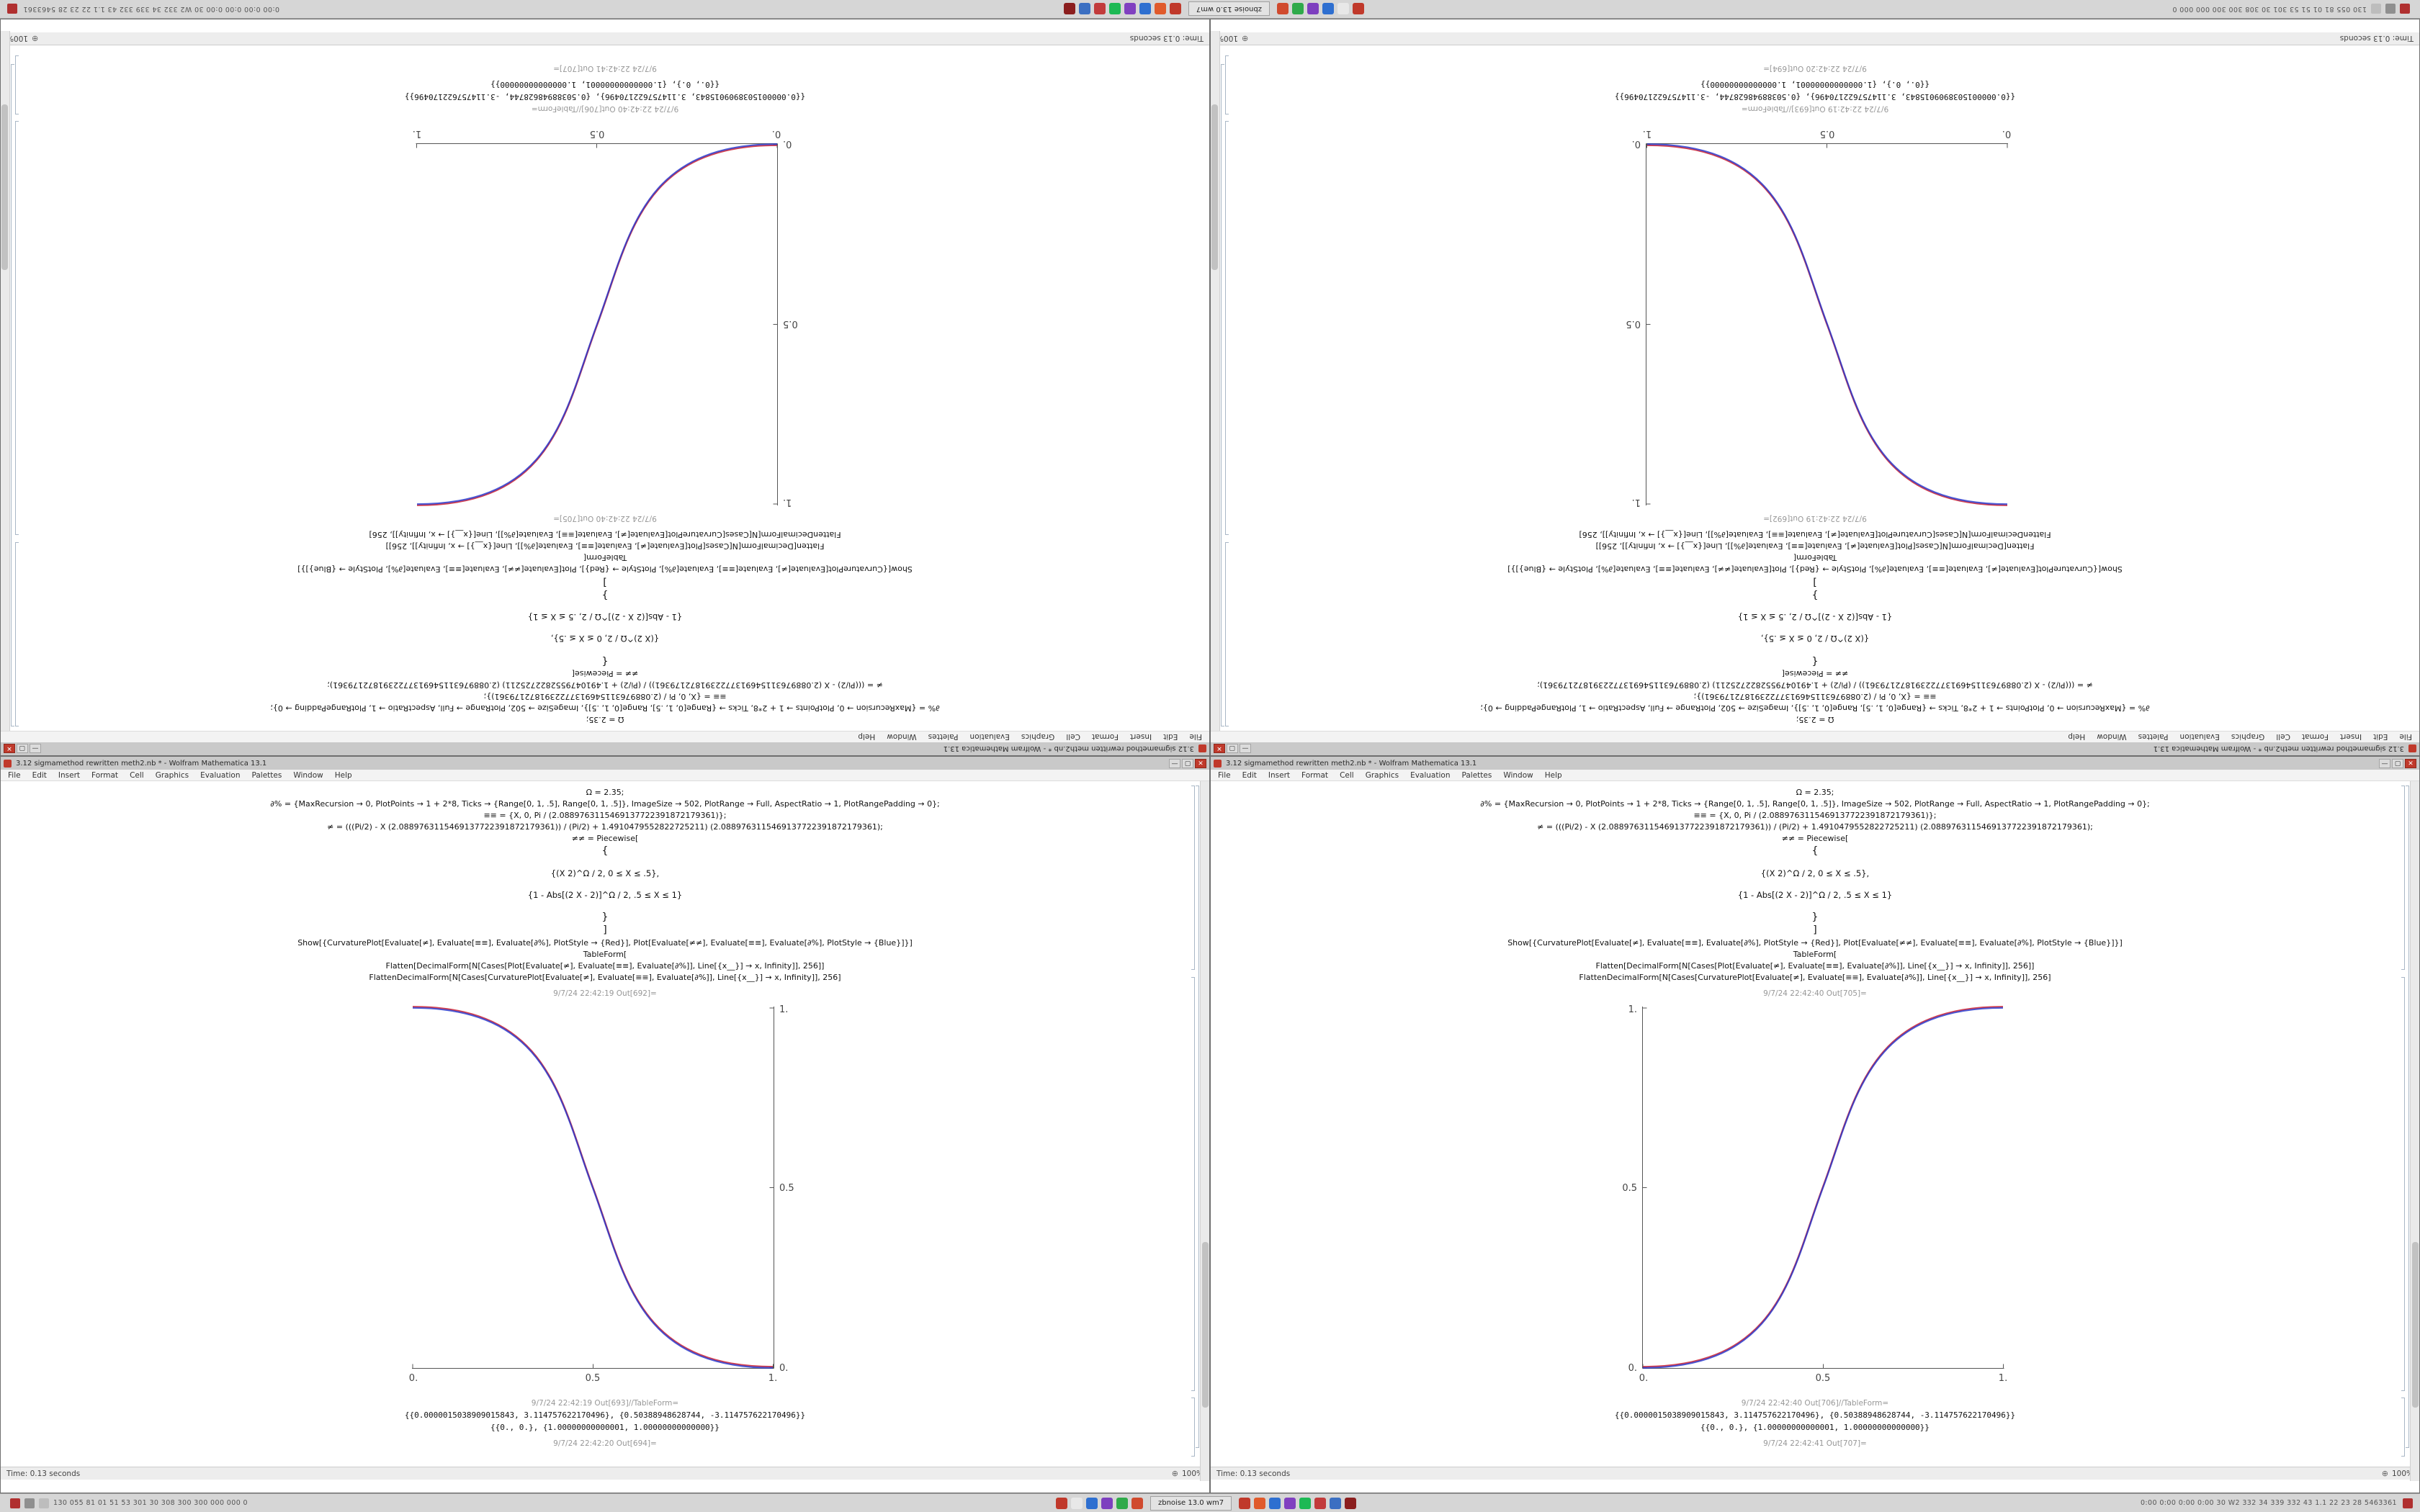 The image size is (2420, 1512). Describe the element at coordinates (1815, 838) in the screenshot. I see `input-cell-line: ≠≠ = Piecewise[` at that location.